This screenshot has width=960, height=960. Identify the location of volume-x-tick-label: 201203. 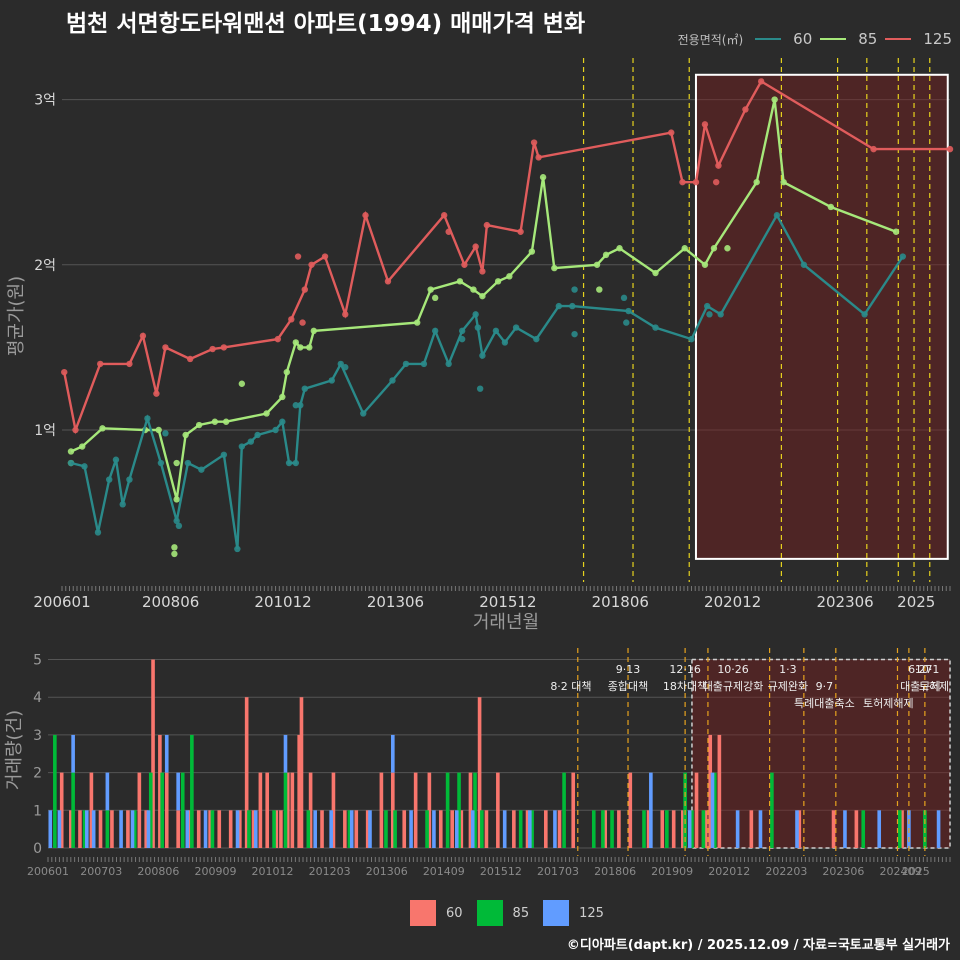
(330, 871).